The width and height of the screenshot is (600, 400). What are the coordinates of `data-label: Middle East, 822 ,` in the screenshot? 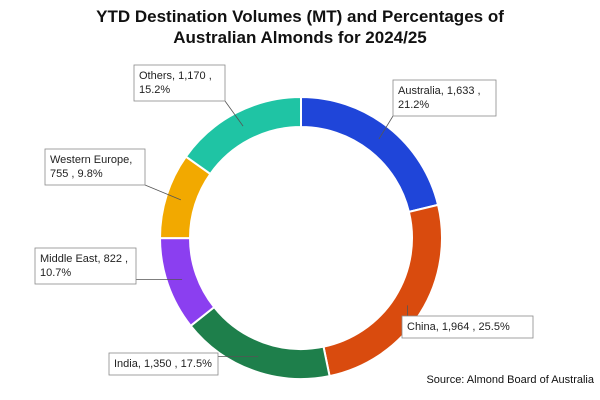 It's located at (84, 259).